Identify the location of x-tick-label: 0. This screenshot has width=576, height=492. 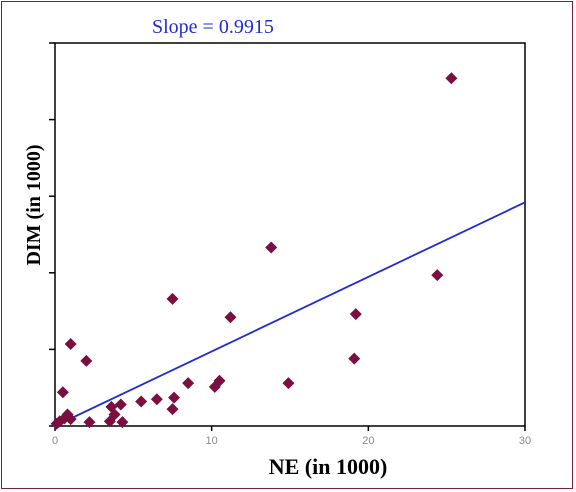
(55, 441).